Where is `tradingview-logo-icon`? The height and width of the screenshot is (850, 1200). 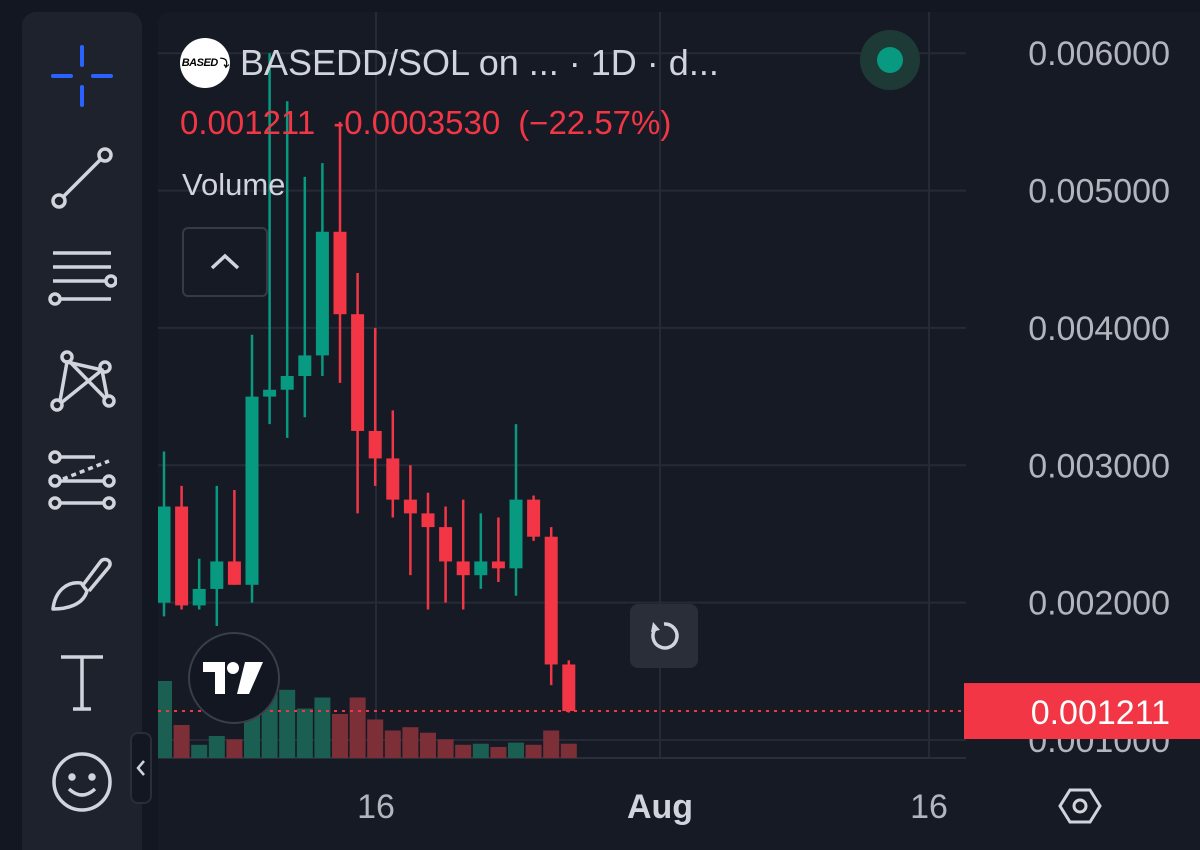 tradingview-logo-icon is located at coordinates (233, 678).